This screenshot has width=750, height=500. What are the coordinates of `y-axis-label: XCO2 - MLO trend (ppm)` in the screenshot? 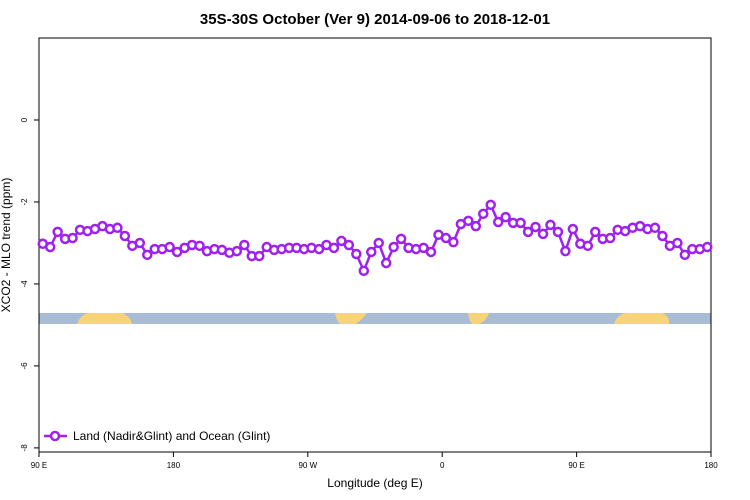 It's located at (6, 245).